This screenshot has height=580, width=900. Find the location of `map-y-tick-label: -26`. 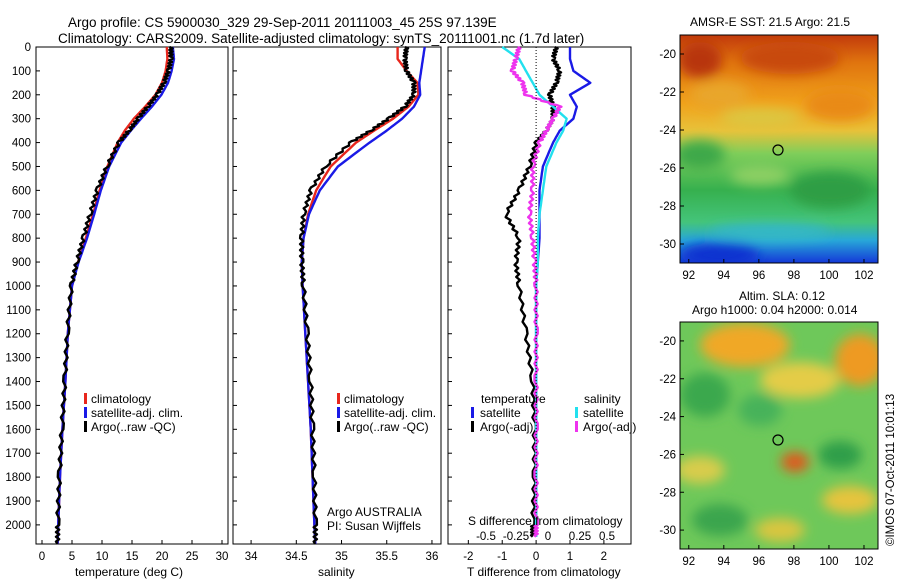

map-y-tick-label: -26 is located at coordinates (667, 169).